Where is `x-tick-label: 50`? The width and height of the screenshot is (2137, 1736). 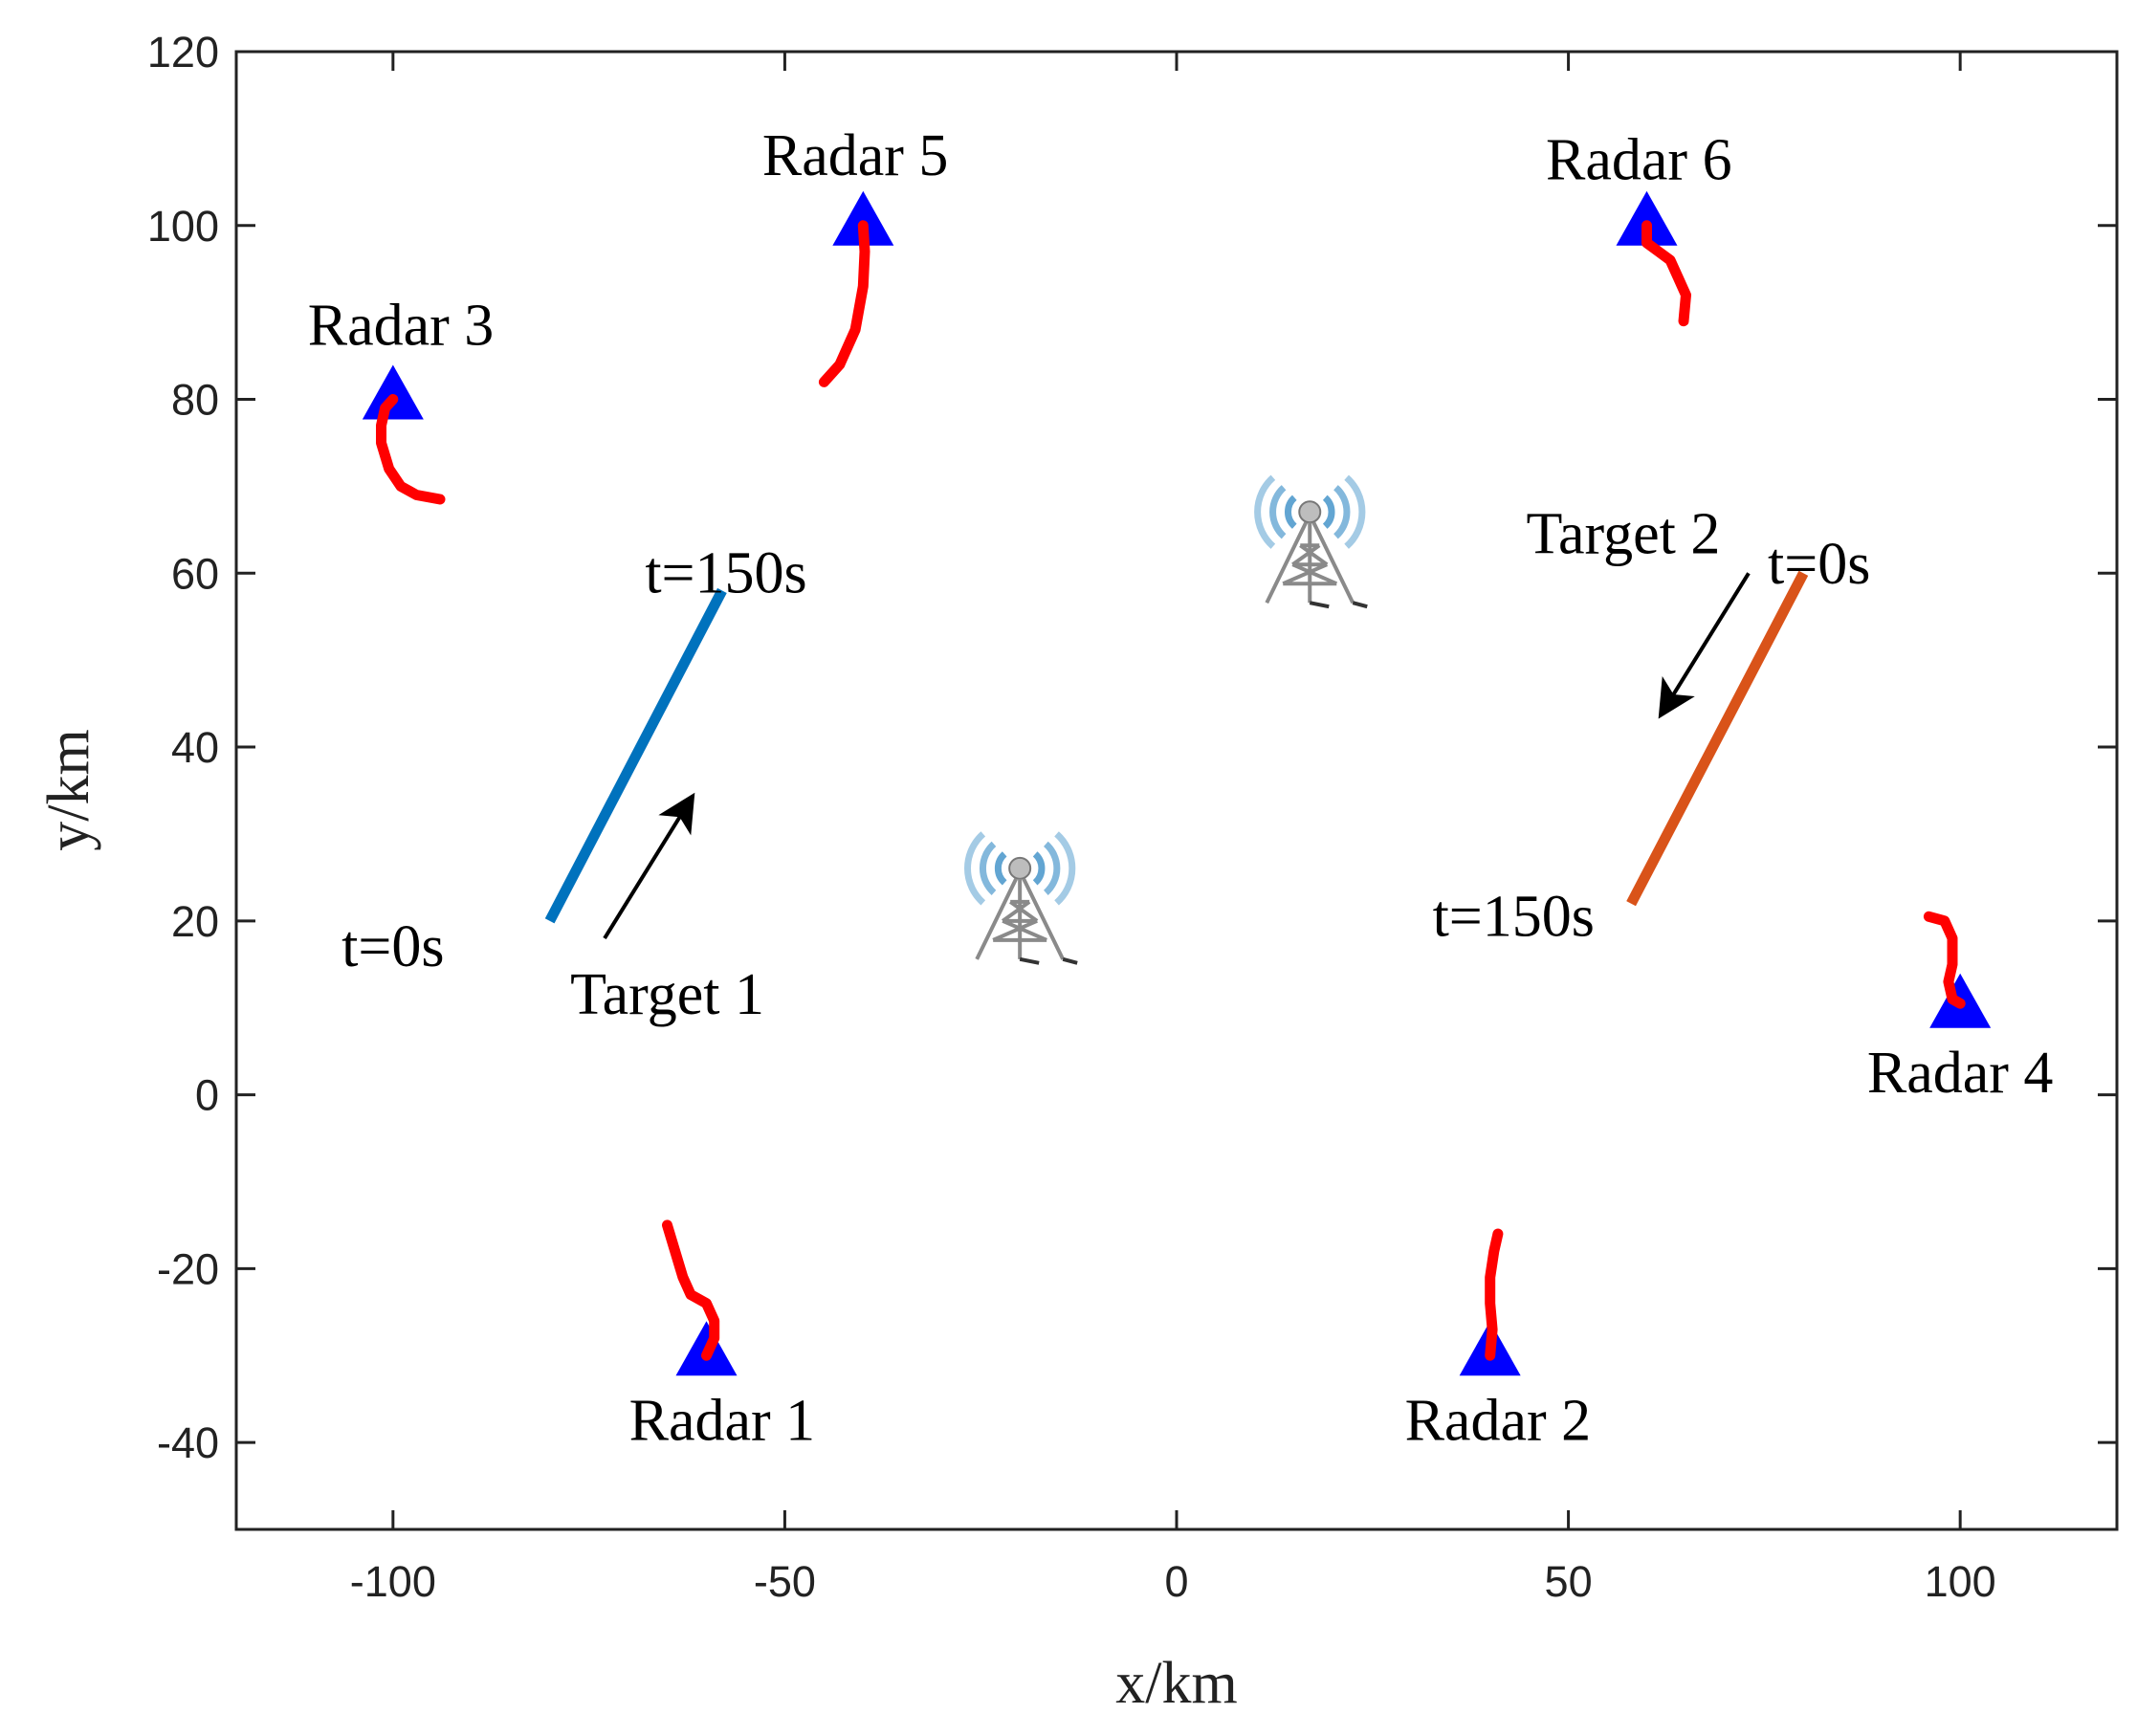 x-tick-label: 50 is located at coordinates (1569, 1581).